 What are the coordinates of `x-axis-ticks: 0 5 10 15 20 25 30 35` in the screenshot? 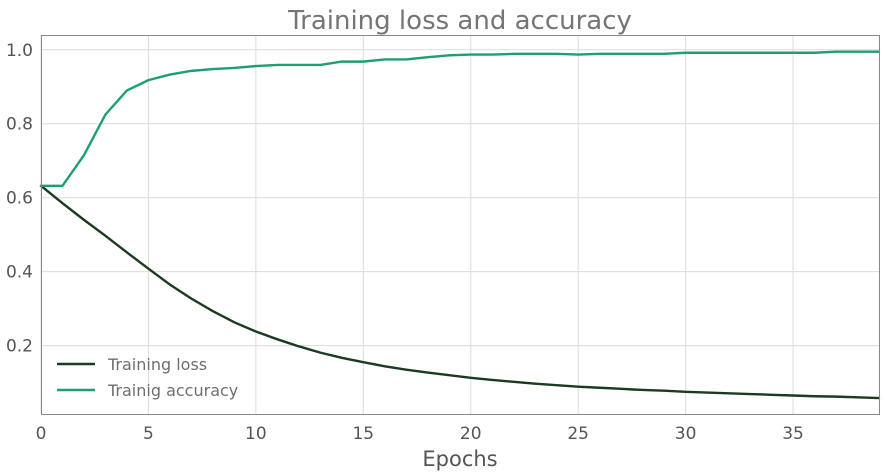 It's located at (420, 434).